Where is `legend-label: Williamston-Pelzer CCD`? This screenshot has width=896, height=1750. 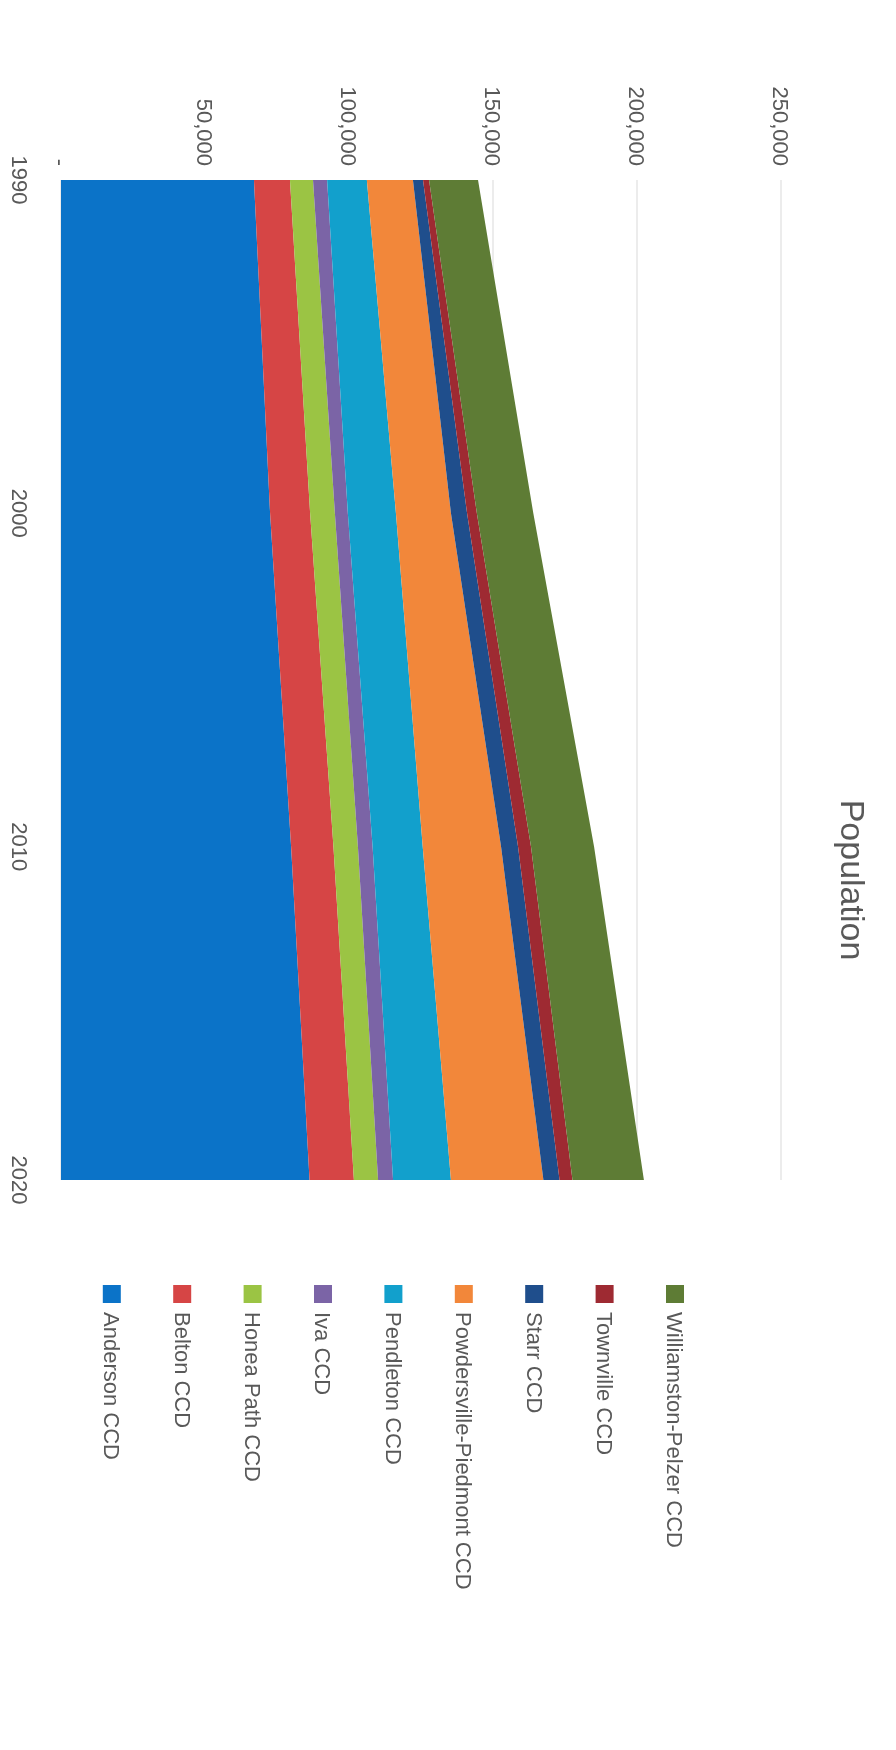 legend-label: Williamston-Pelzer CCD is located at coordinates (675, 1430).